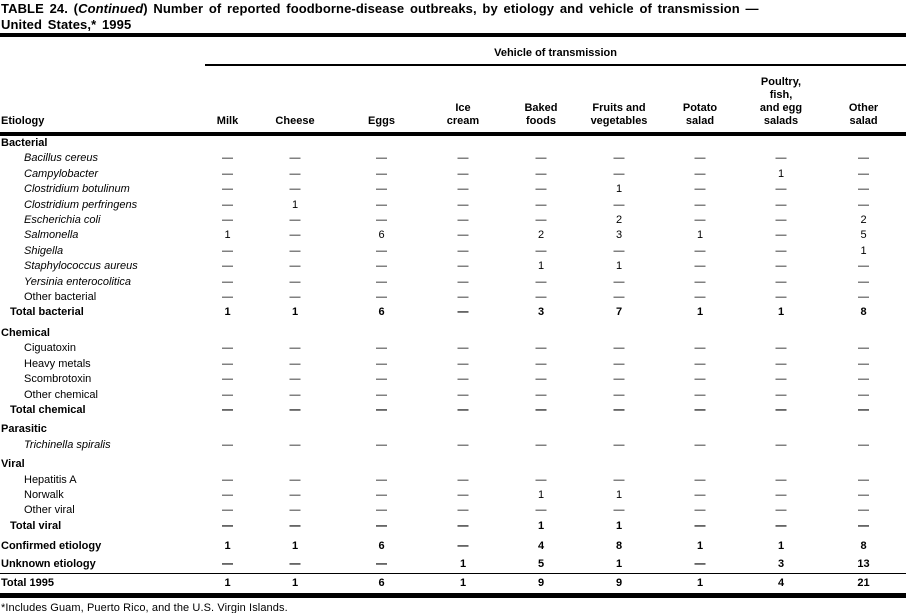 This screenshot has width=906, height=613. What do you see at coordinates (49, 510) in the screenshot?
I see `etiology-label: Other viral` at bounding box center [49, 510].